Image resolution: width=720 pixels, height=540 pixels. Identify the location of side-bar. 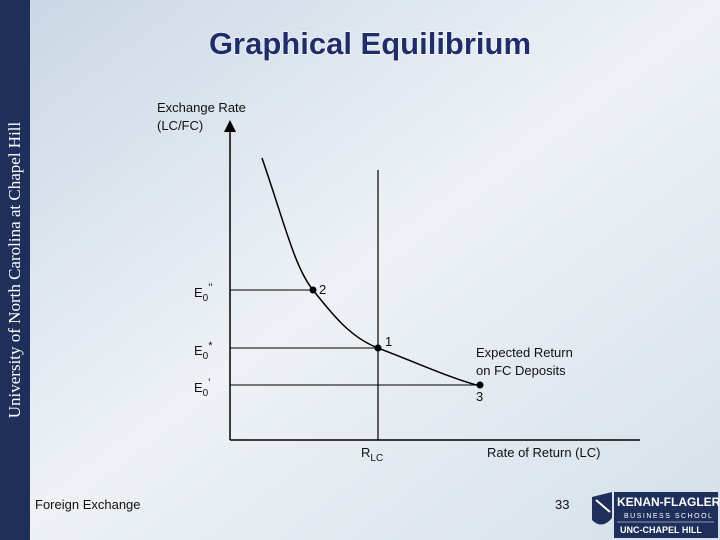
(15, 270).